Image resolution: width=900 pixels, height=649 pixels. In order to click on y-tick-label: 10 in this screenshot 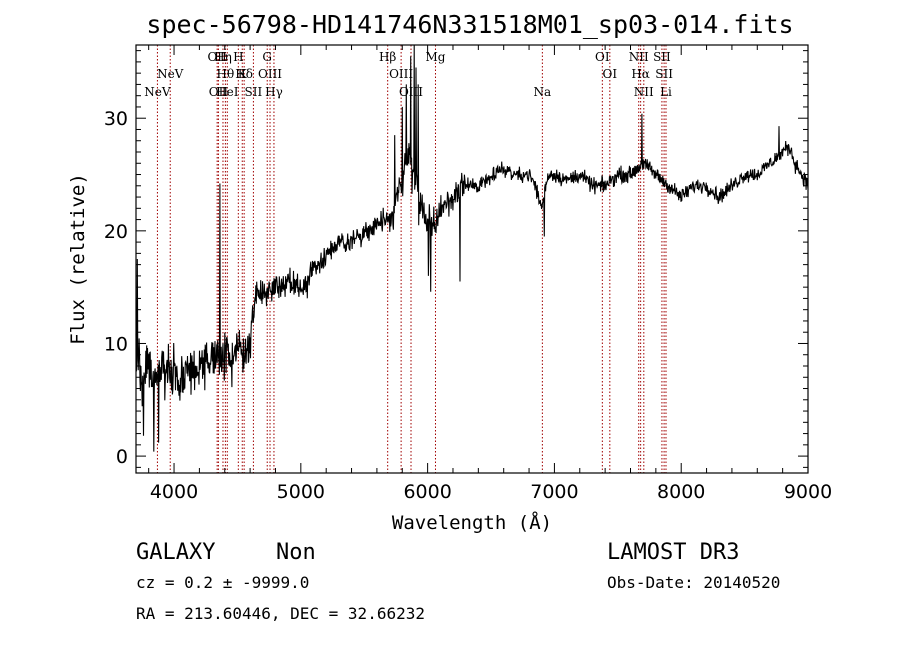, I will do `click(116, 344)`.